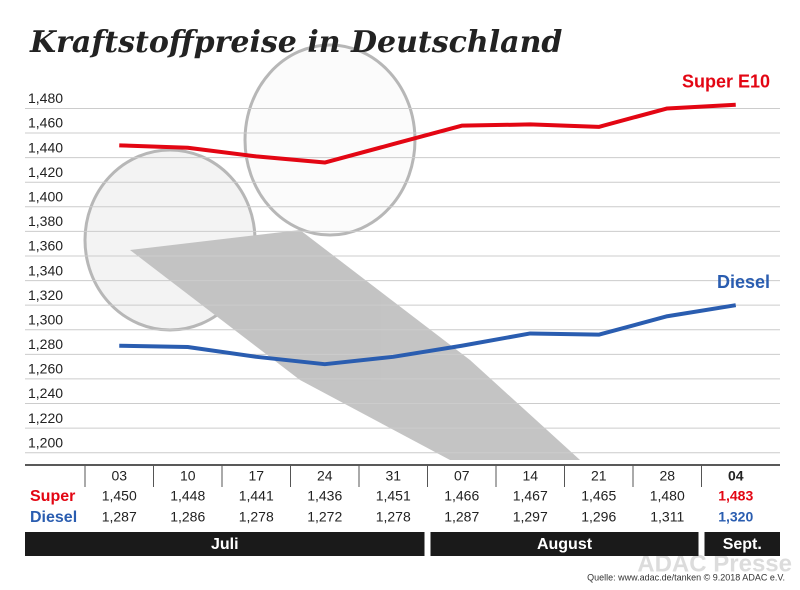  I want to click on x-tick-label: 24, so click(325, 476).